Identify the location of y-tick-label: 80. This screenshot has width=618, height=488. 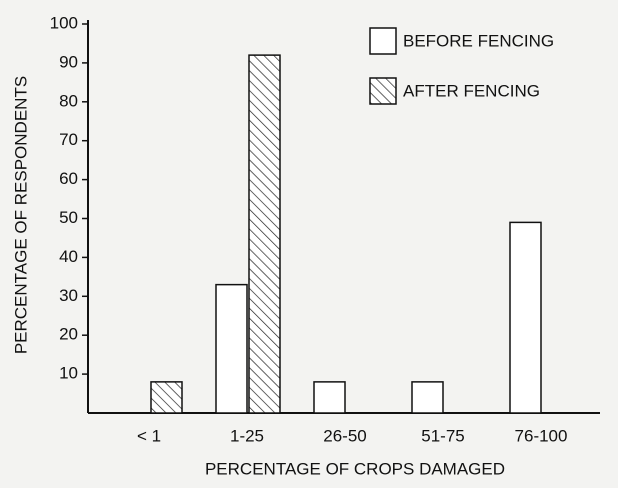
(68, 100).